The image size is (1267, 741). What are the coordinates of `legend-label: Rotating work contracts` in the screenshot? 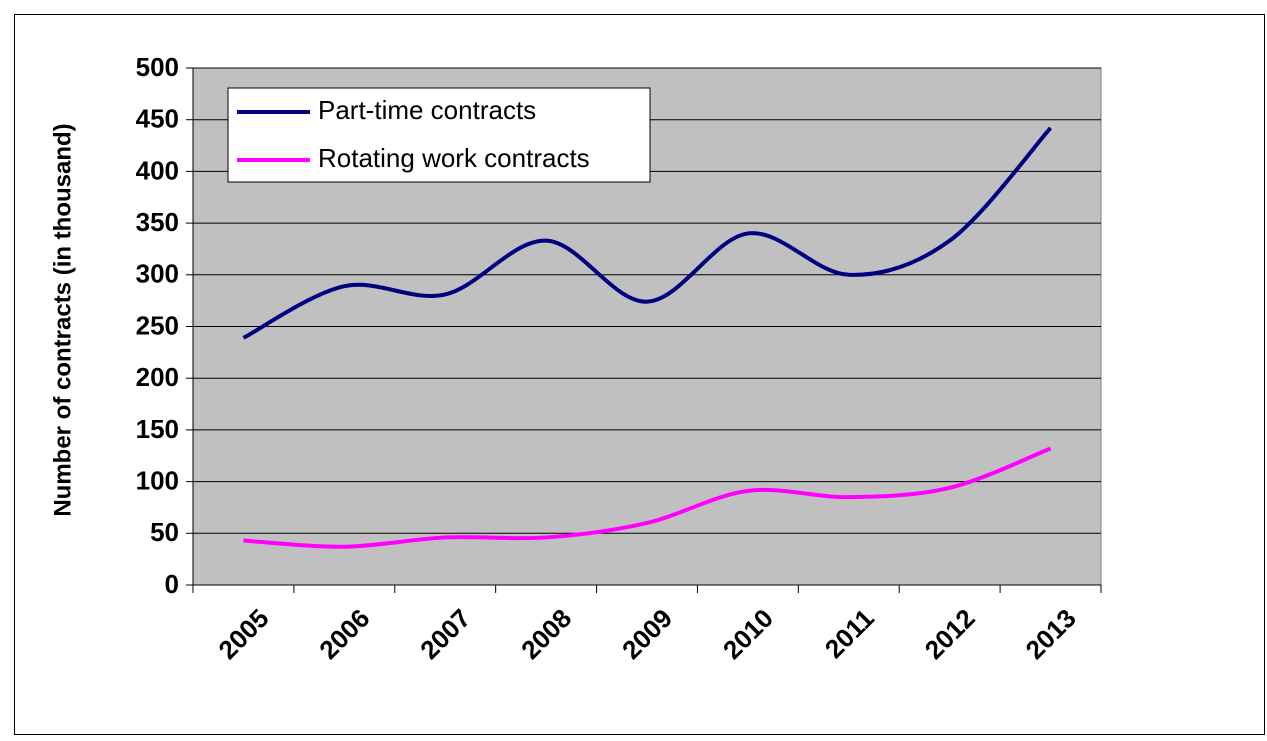 It's located at (454, 158).